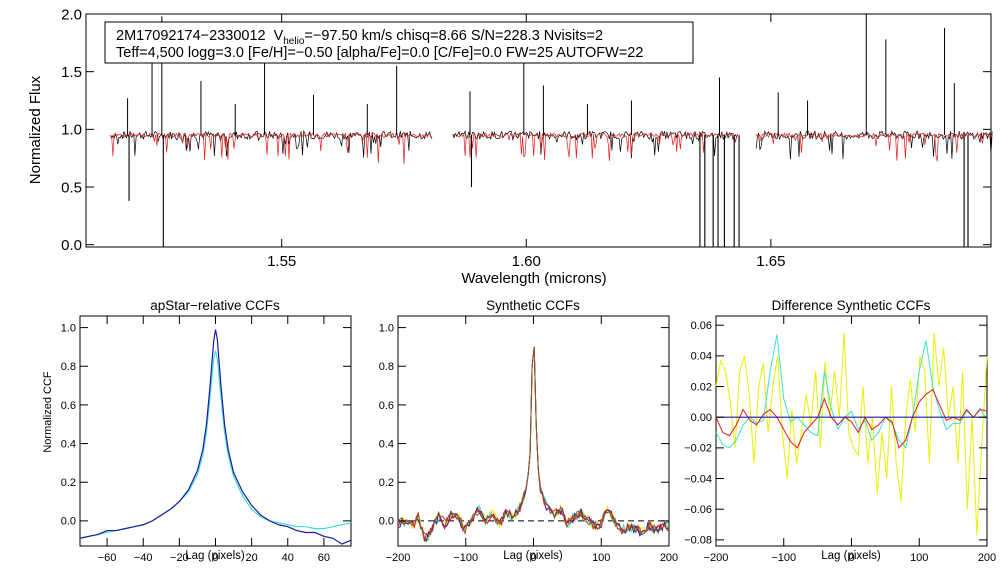 The image size is (1008, 576). I want to click on spectrum-ytick-label: 1.0, so click(71, 130).